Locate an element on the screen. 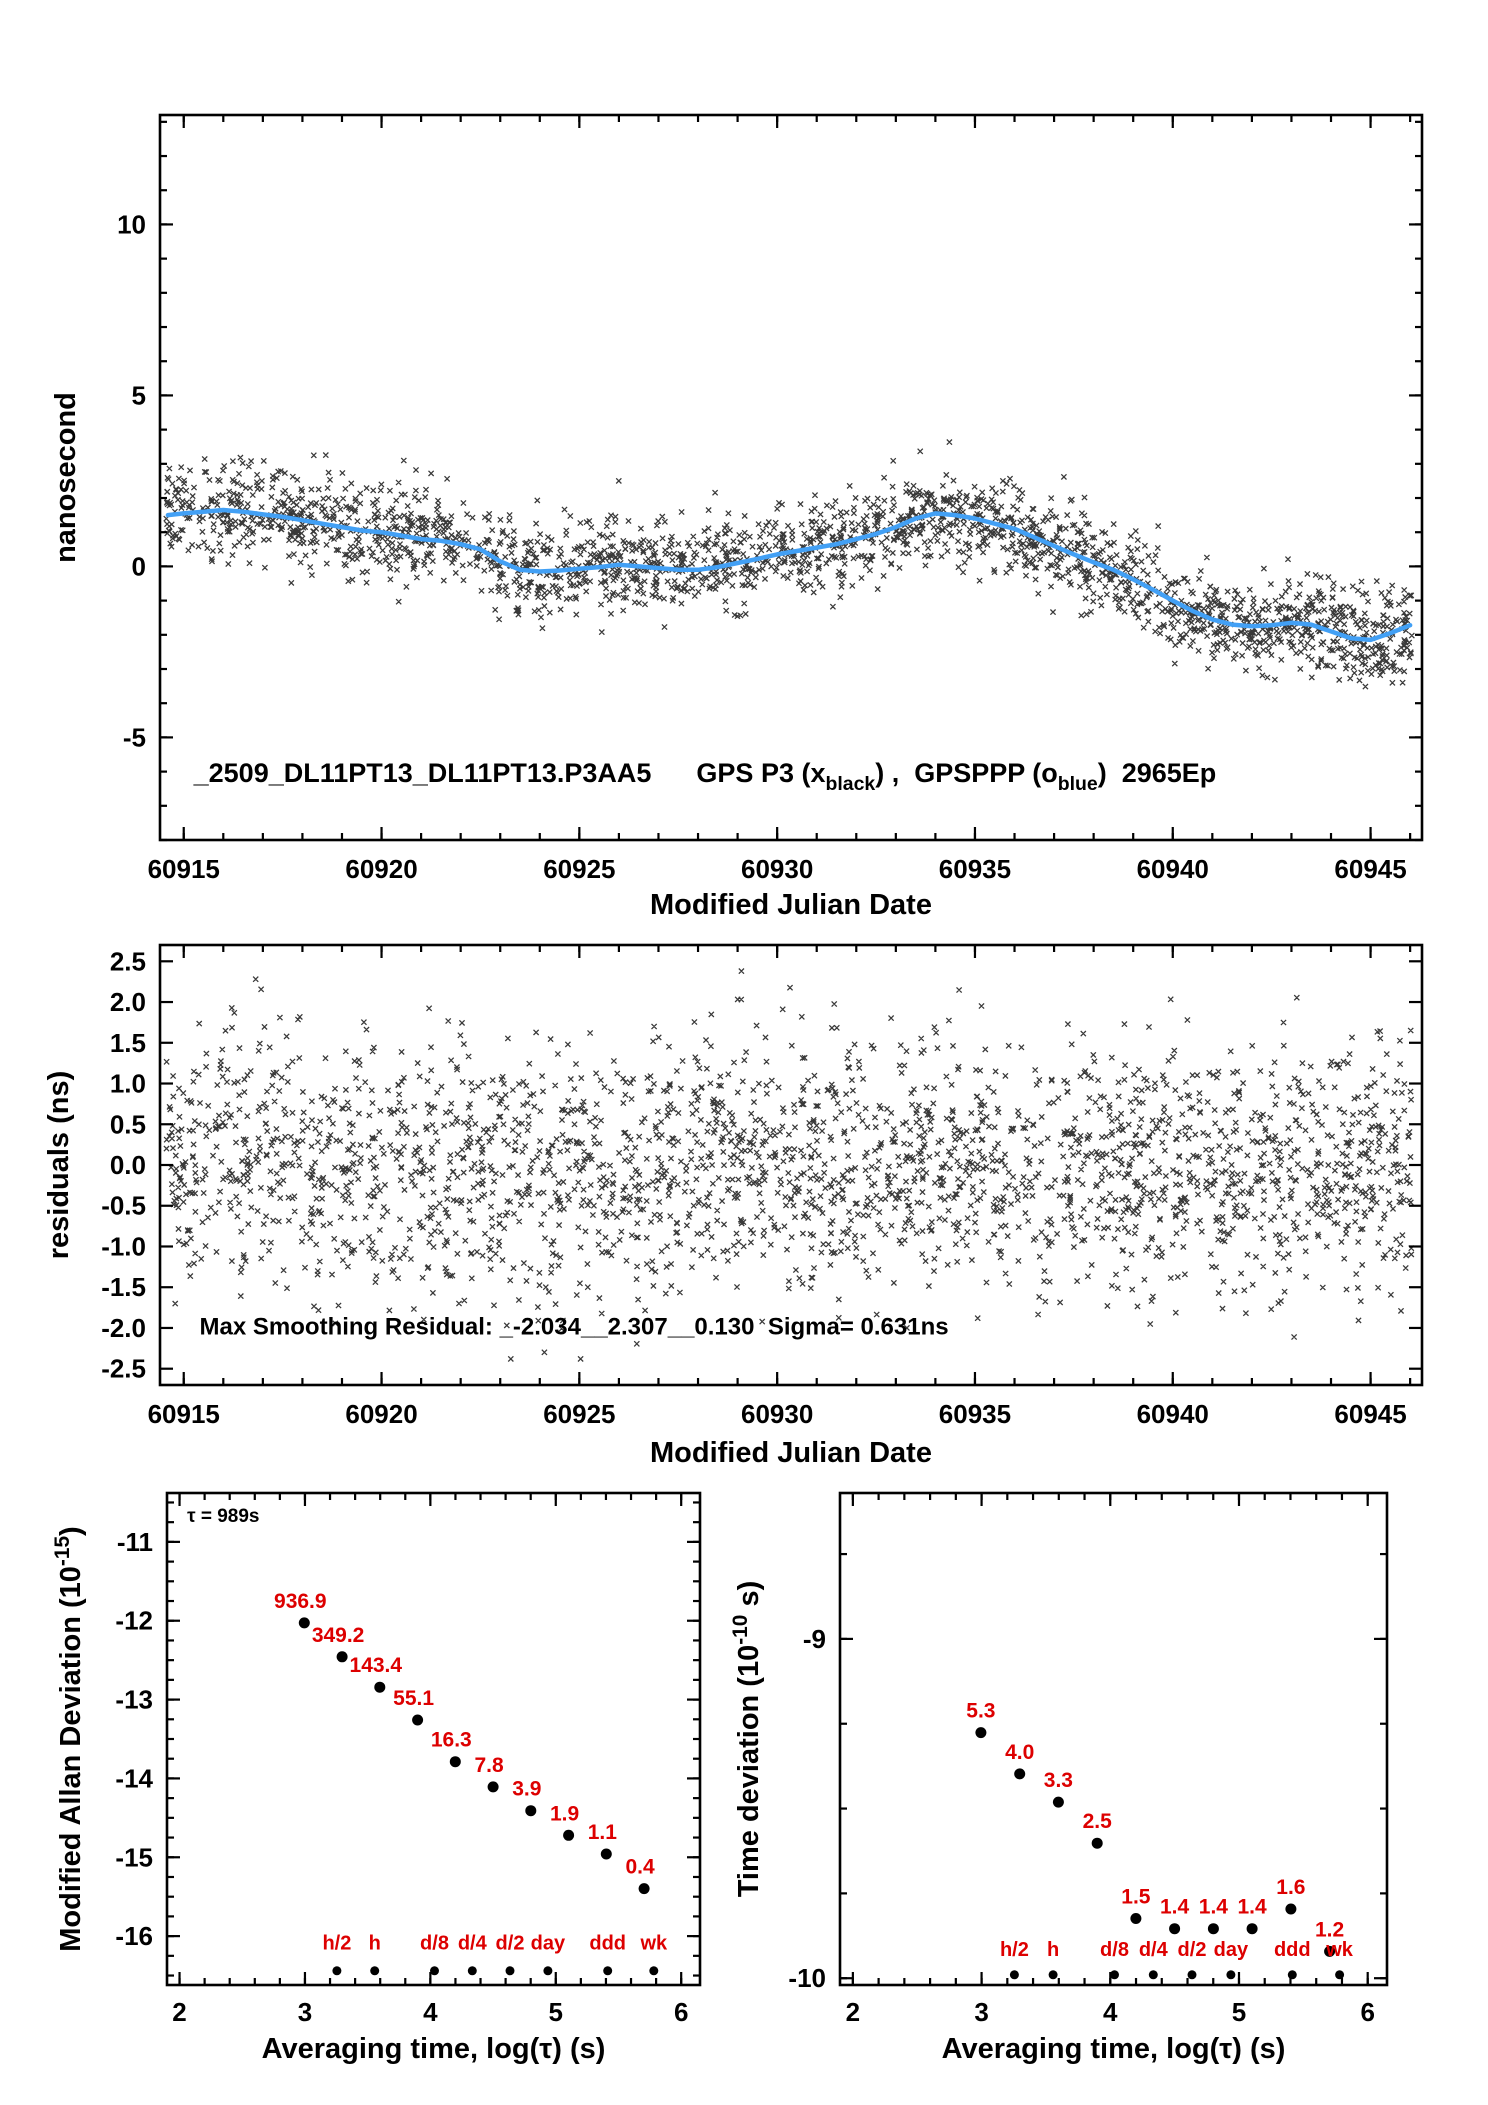 This screenshot has width=1488, height=2105. tdev-x-tick-label: 6 is located at coordinates (1367, 2012).